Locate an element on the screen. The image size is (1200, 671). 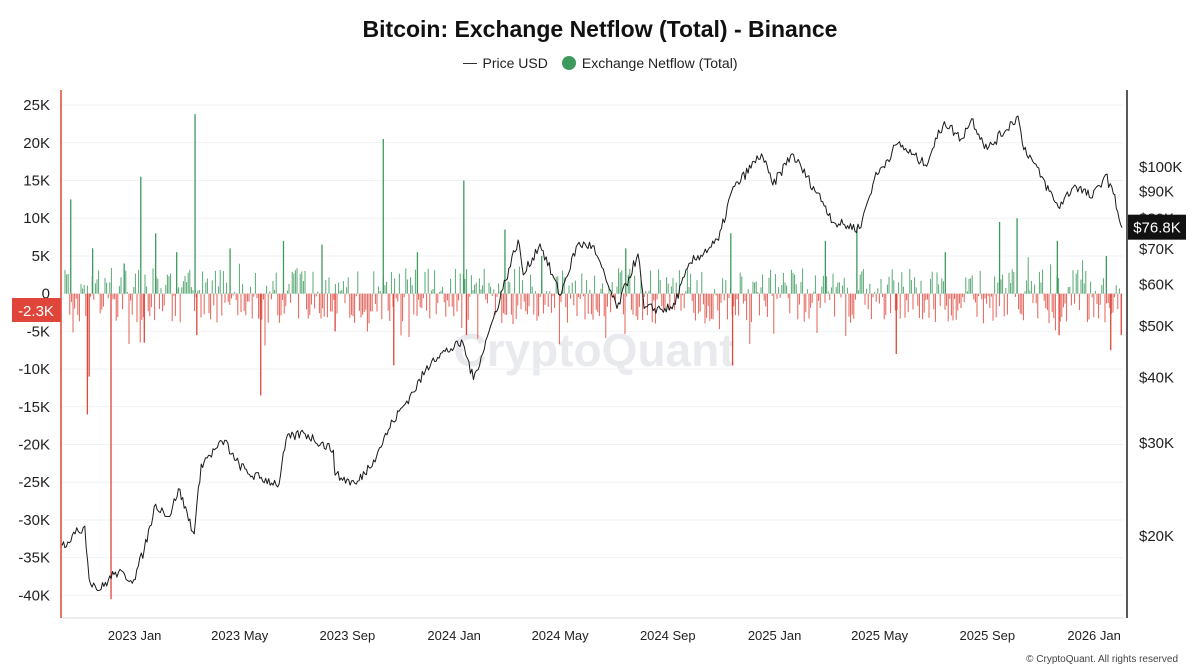
right-tick-label: $70K is located at coordinates (1156, 249).